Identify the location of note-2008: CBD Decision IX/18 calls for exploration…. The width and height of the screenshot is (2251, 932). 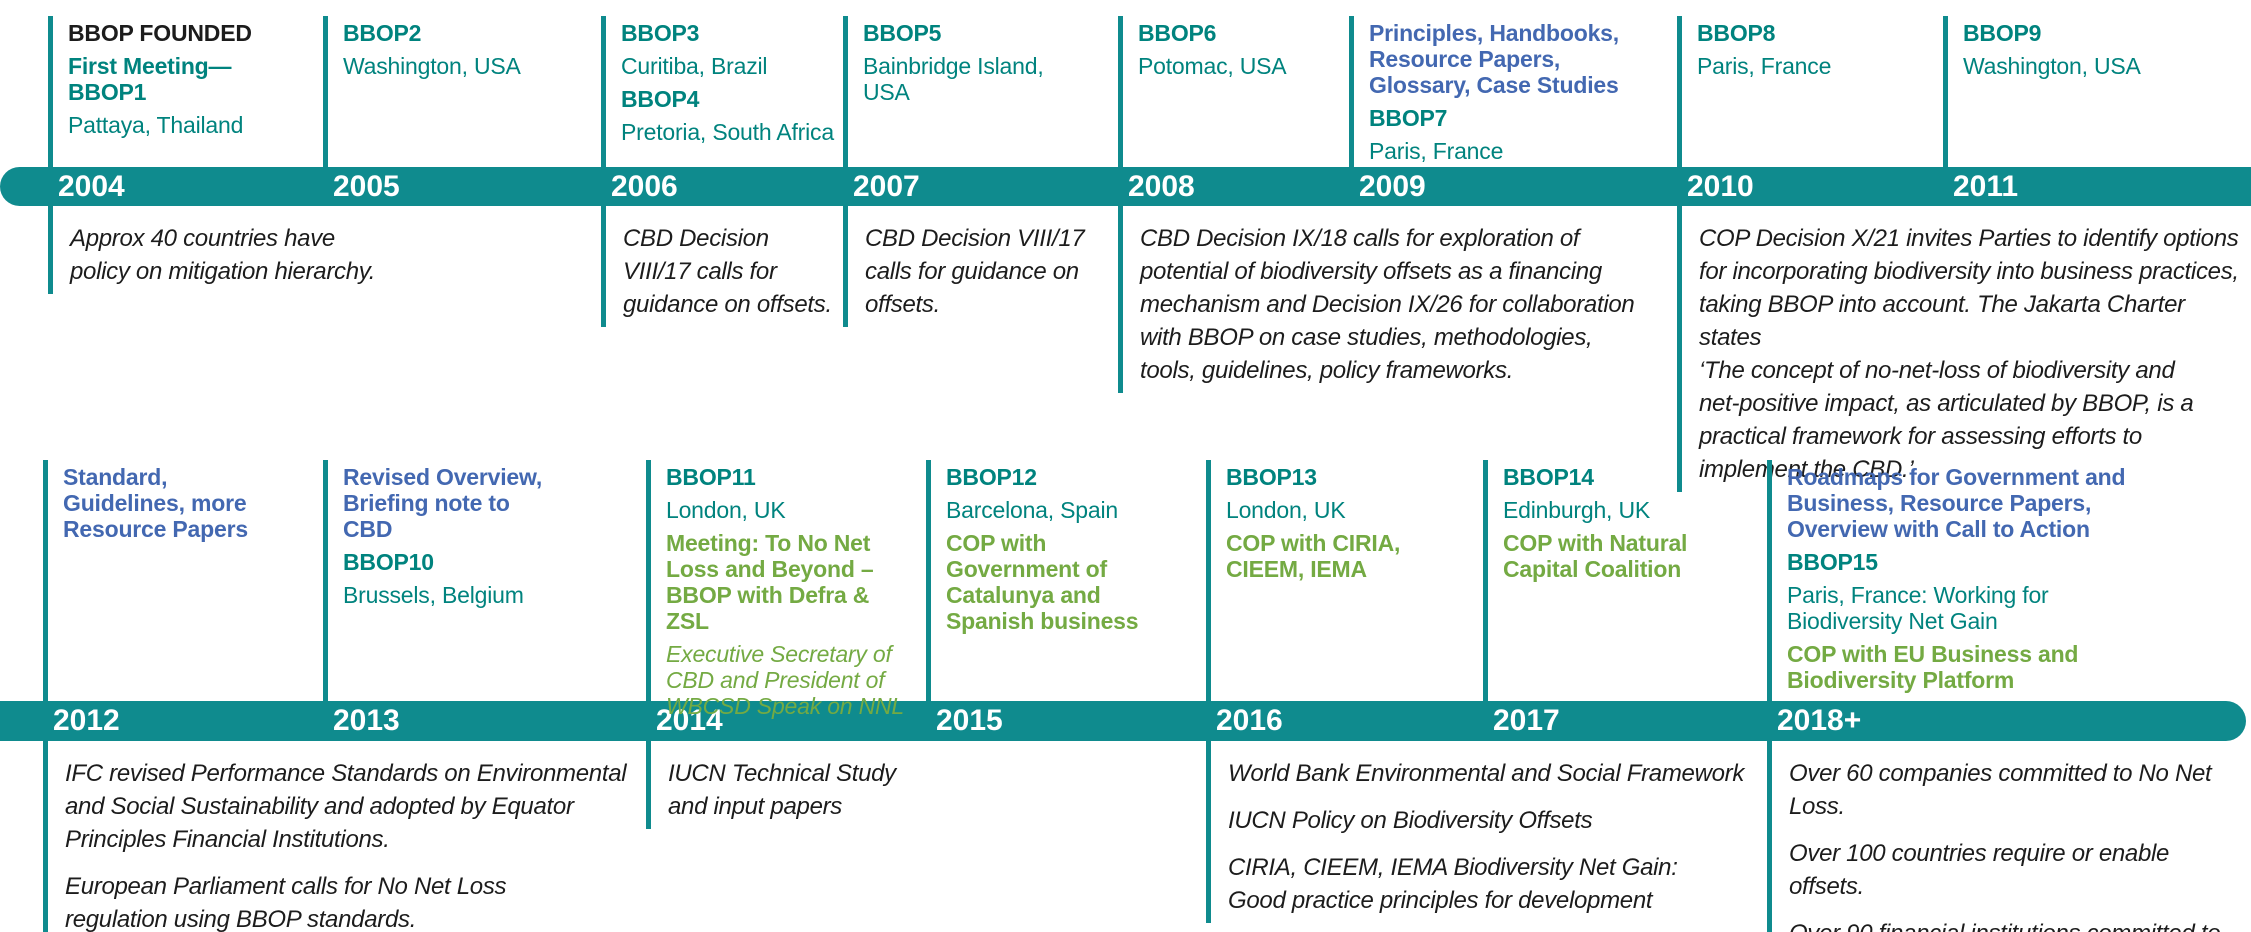
(1382, 299).